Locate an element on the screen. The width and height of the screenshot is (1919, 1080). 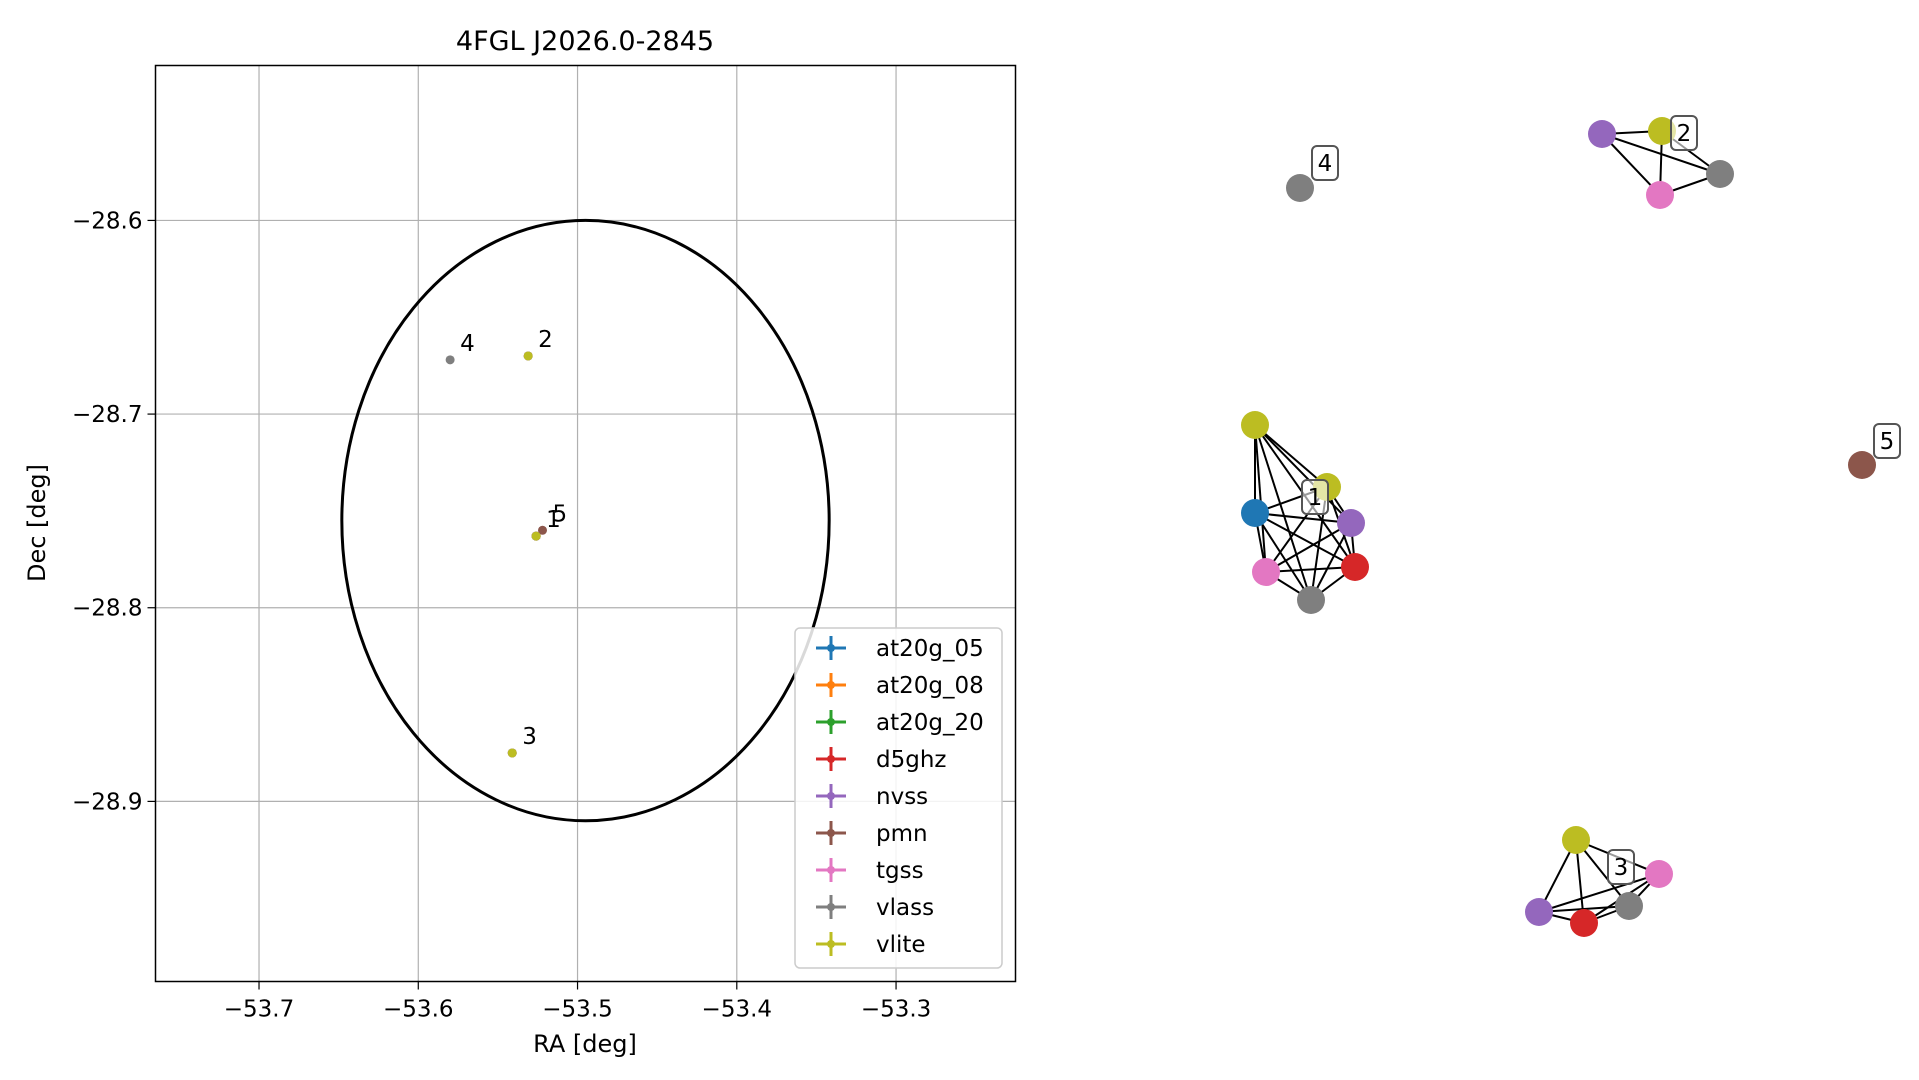
legend-marker-vlite is located at coordinates (831, 944).